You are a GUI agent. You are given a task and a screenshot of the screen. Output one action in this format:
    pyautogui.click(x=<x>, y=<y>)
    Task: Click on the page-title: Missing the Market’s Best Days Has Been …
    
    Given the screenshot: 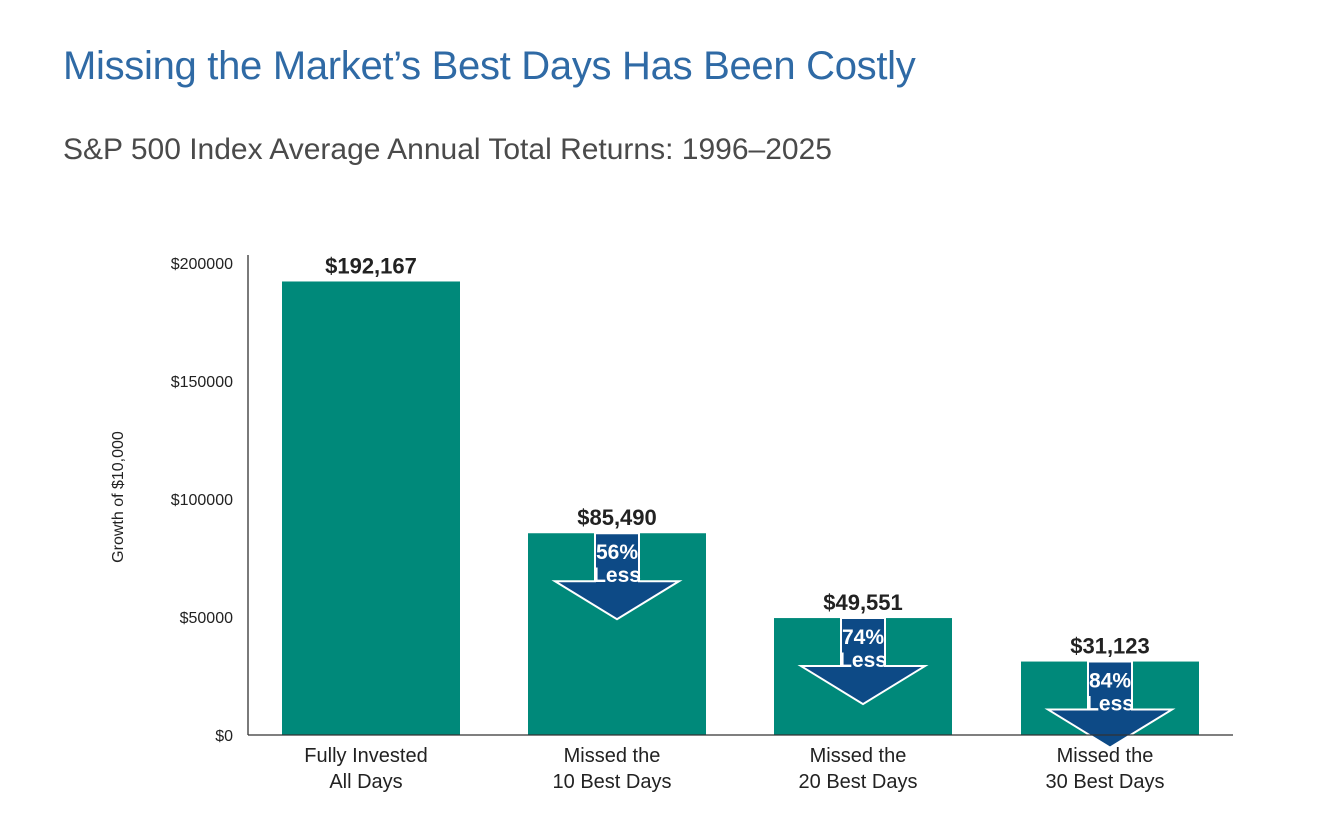 What is the action you would take?
    pyautogui.click(x=489, y=66)
    